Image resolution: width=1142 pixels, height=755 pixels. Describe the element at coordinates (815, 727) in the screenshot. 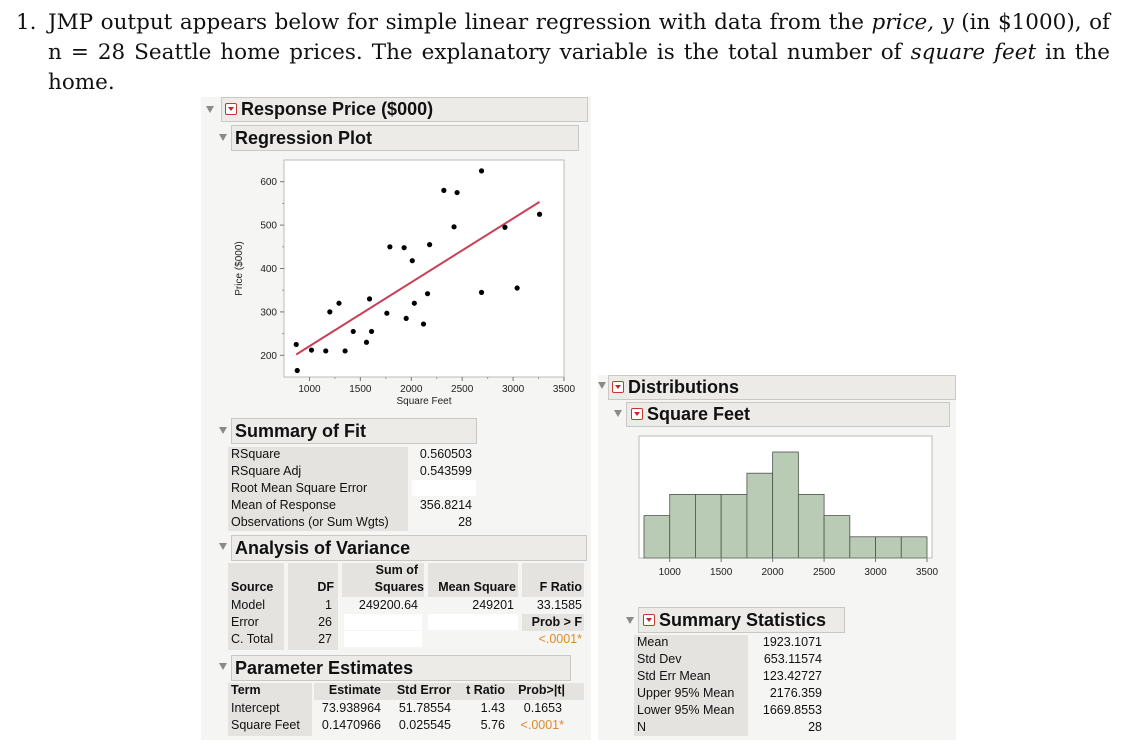

I see `stat-value: 28` at that location.